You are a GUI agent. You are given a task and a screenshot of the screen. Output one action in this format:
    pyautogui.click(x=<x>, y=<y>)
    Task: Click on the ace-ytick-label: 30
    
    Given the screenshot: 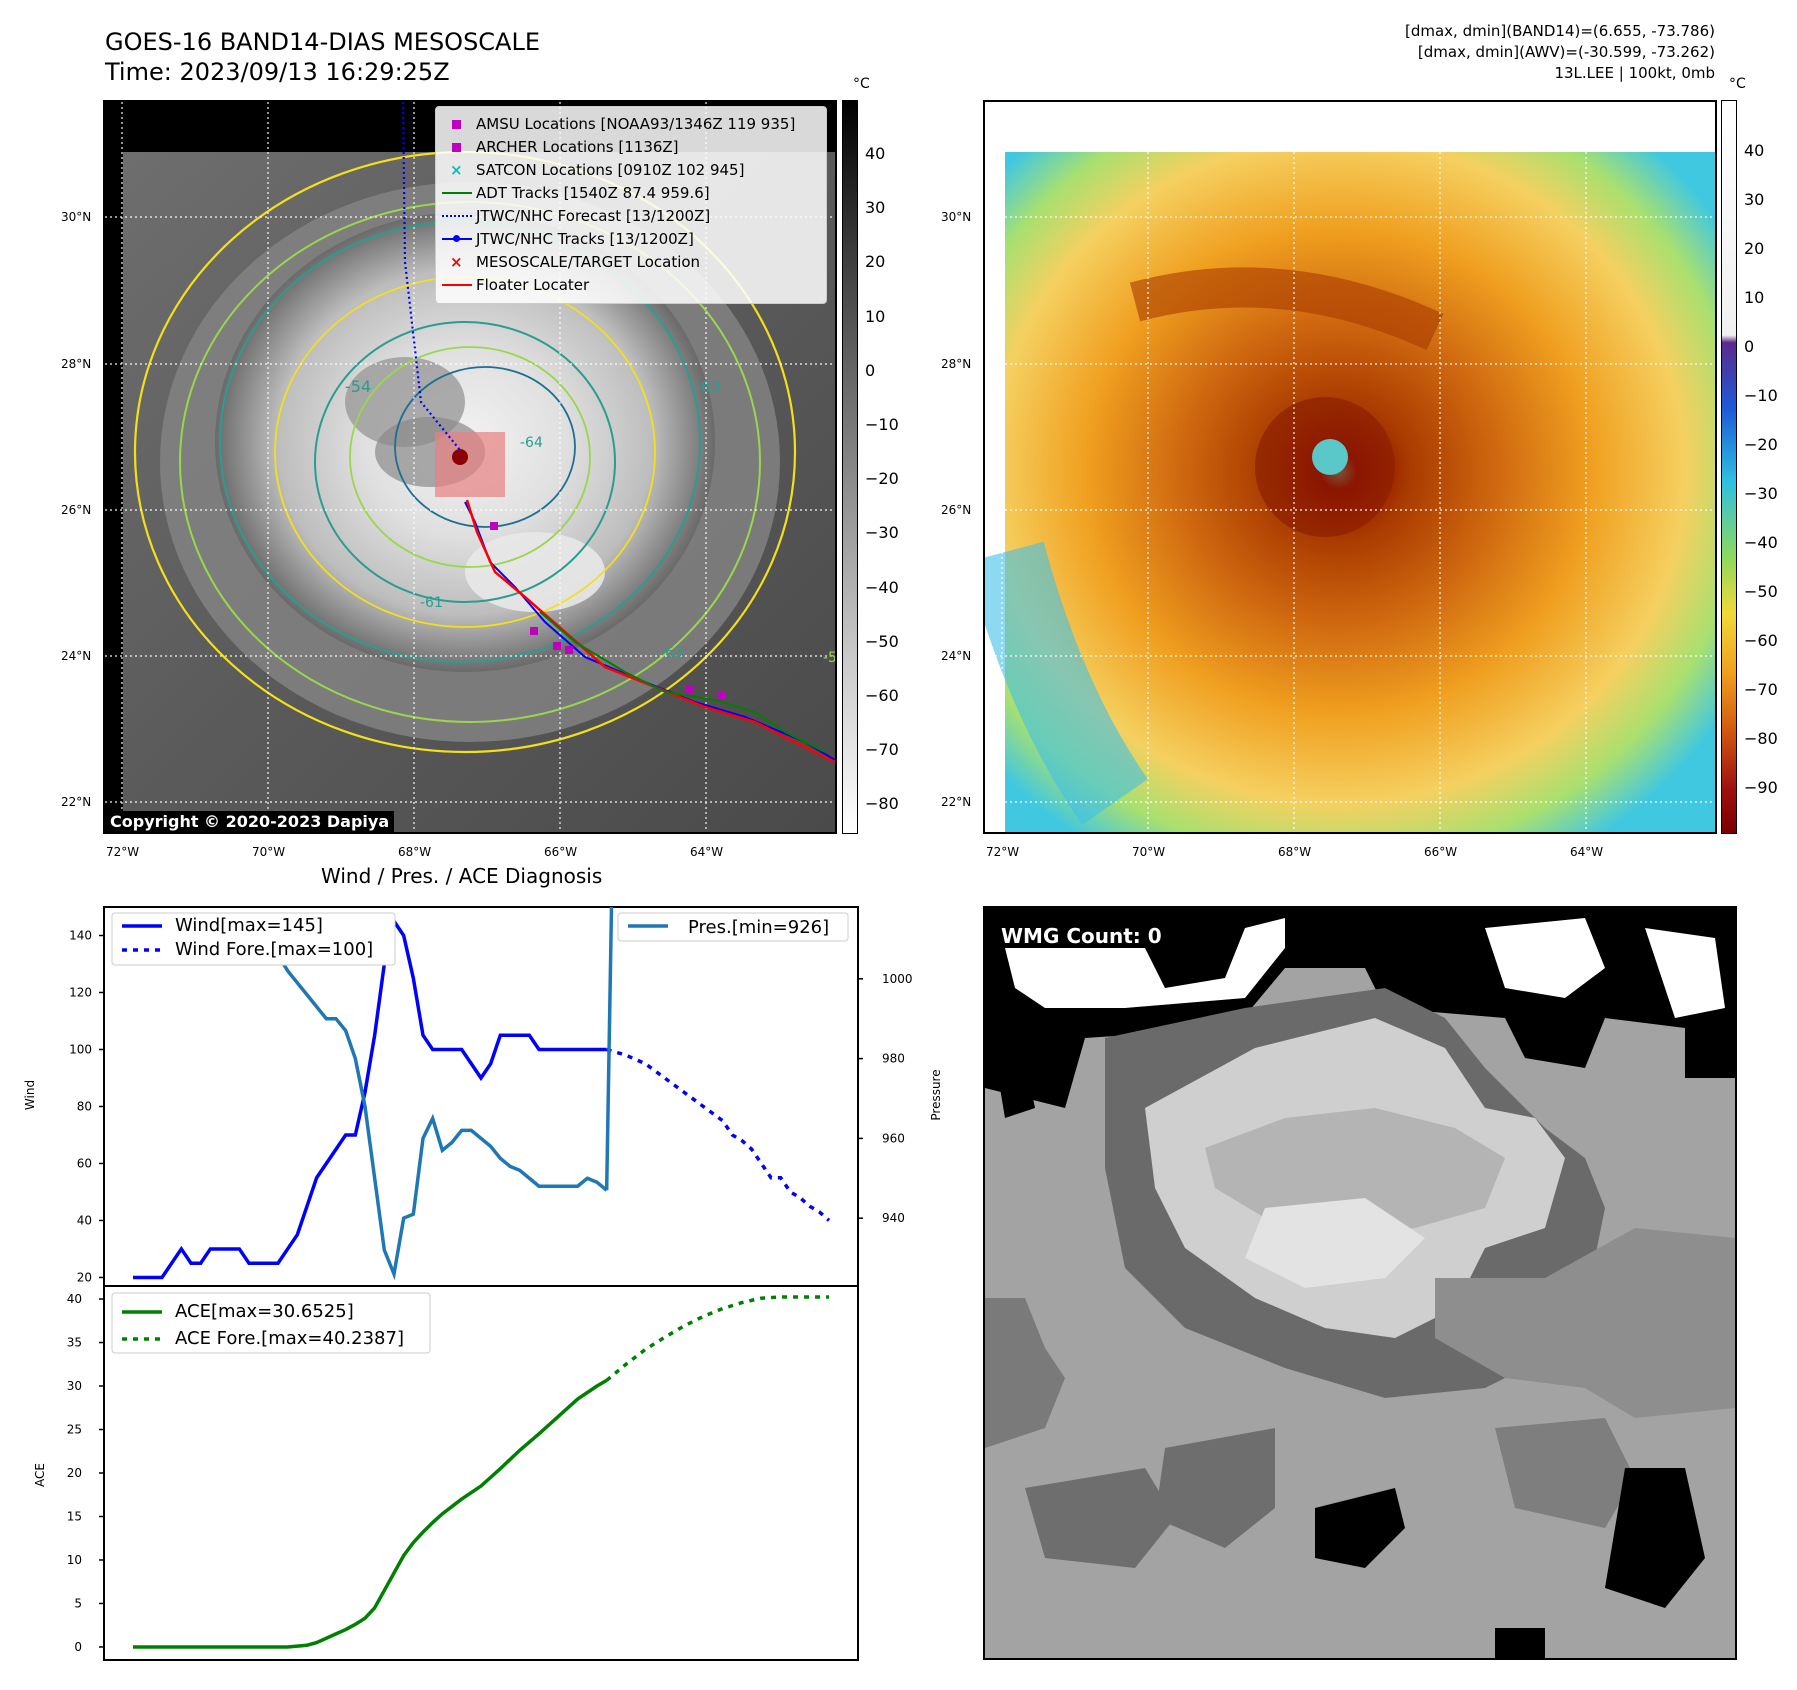 What is the action you would take?
    pyautogui.click(x=74, y=1386)
    